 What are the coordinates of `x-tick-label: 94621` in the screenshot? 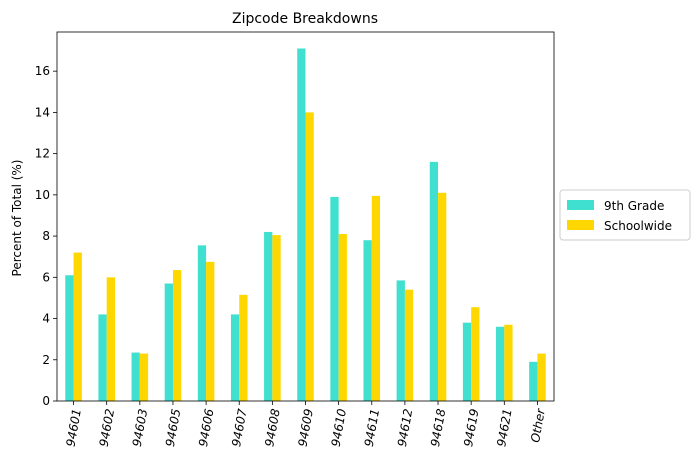 It's located at (504, 428).